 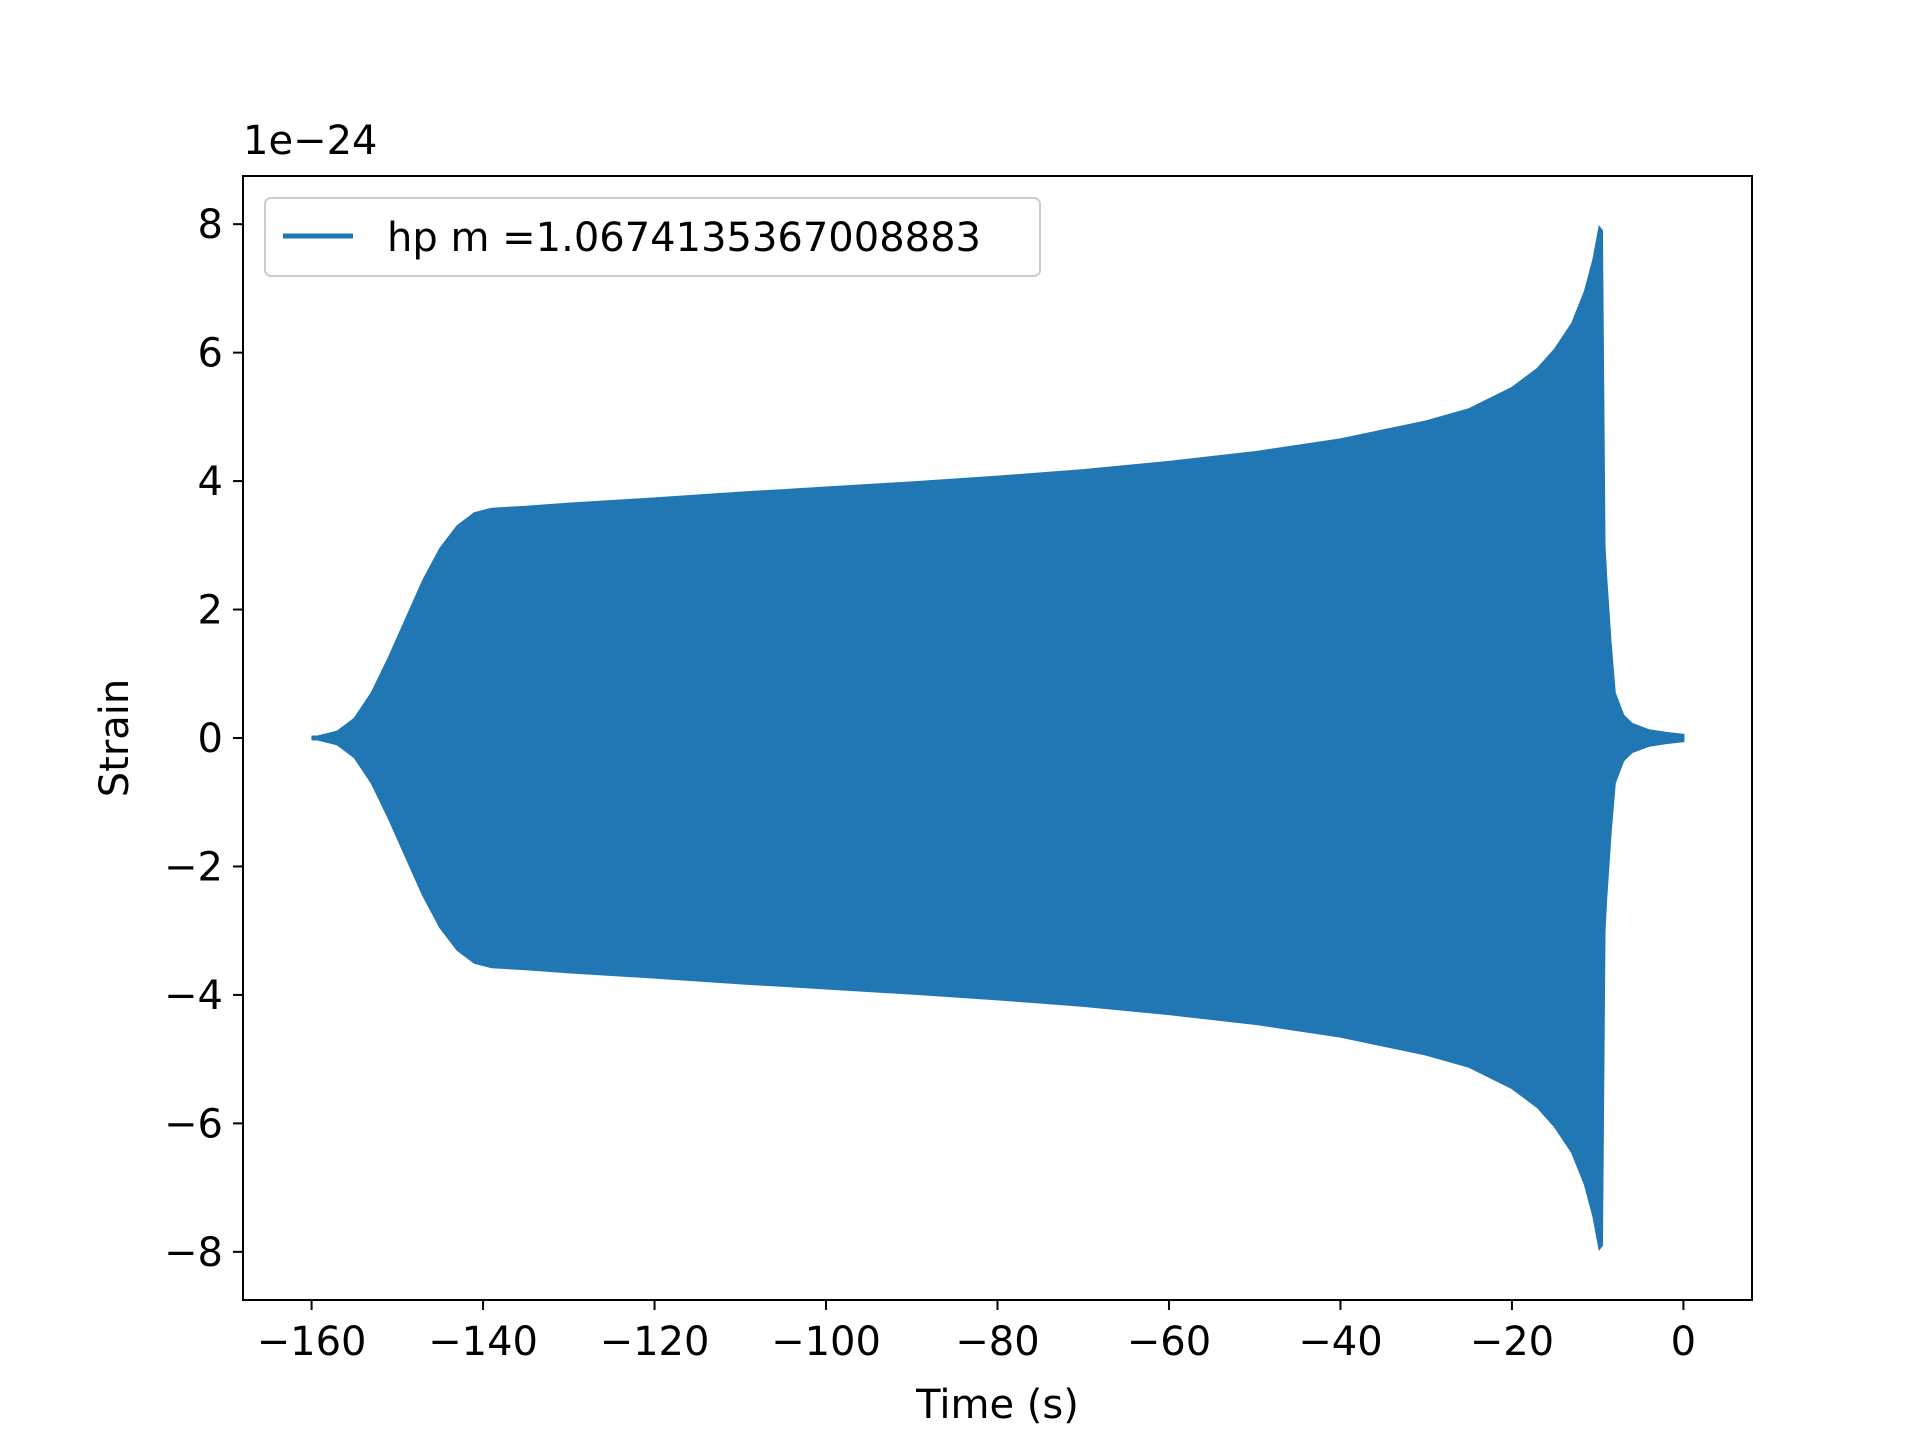 What do you see at coordinates (210, 225) in the screenshot?
I see `y-tick-label: 8` at bounding box center [210, 225].